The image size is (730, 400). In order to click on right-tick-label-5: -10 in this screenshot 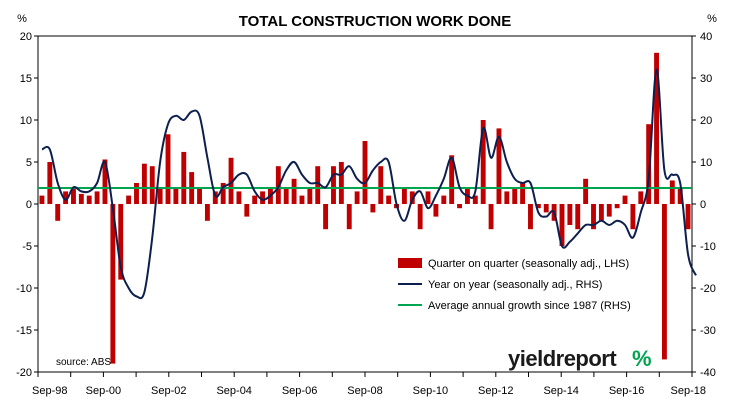, I will do `click(708, 247)`.